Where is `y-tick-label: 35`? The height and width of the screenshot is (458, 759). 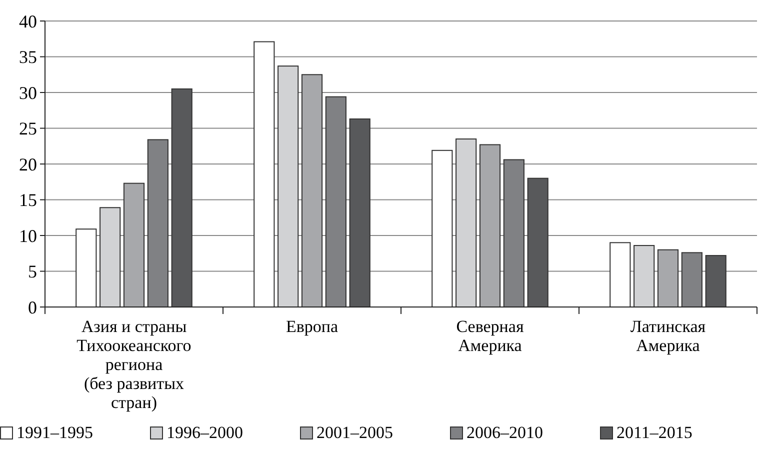
y-tick-label: 35 is located at coordinates (28, 57).